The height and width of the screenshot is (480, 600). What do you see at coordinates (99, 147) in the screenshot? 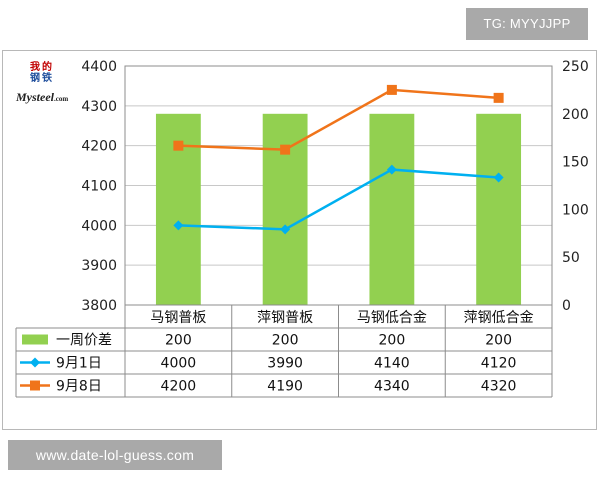
I see `y-left-tick-label: 4200` at bounding box center [99, 147].